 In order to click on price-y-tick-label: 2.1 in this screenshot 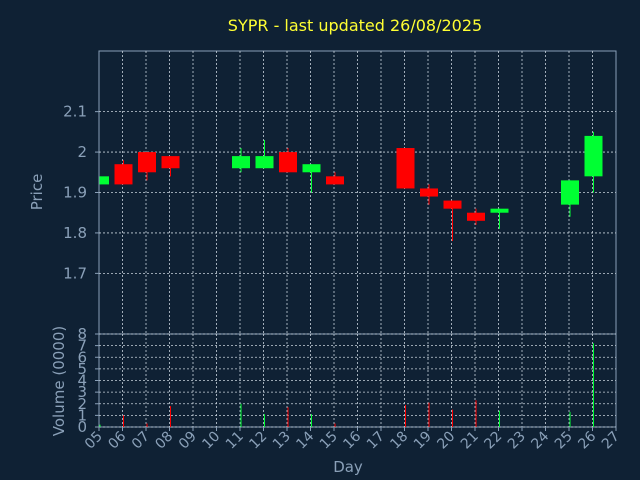, I will do `click(75, 112)`.